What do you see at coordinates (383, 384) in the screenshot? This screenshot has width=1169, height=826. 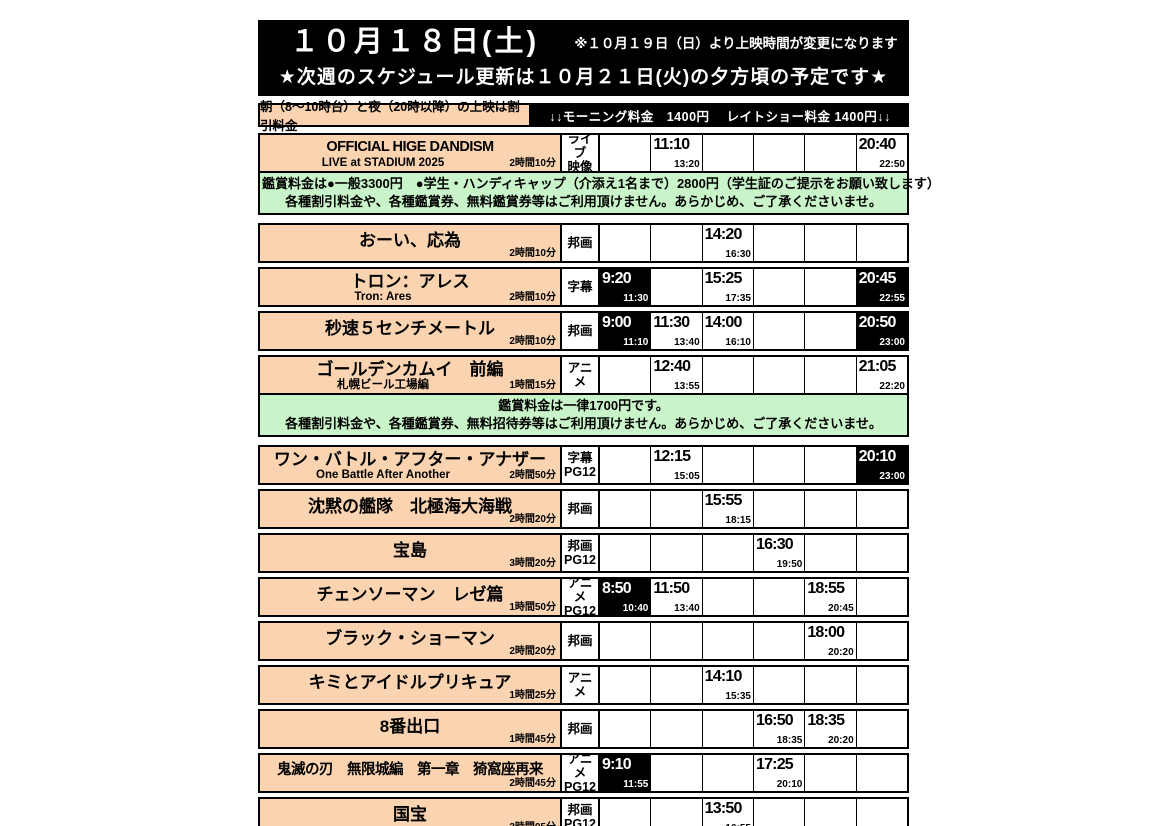 I see `movie-subtitle: 札幌ビール工場編` at bounding box center [383, 384].